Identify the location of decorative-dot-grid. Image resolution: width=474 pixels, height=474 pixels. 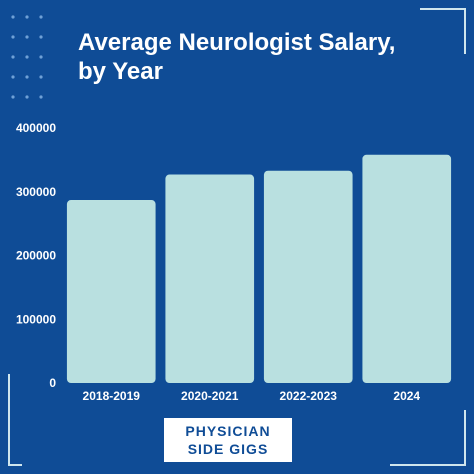
(27, 57).